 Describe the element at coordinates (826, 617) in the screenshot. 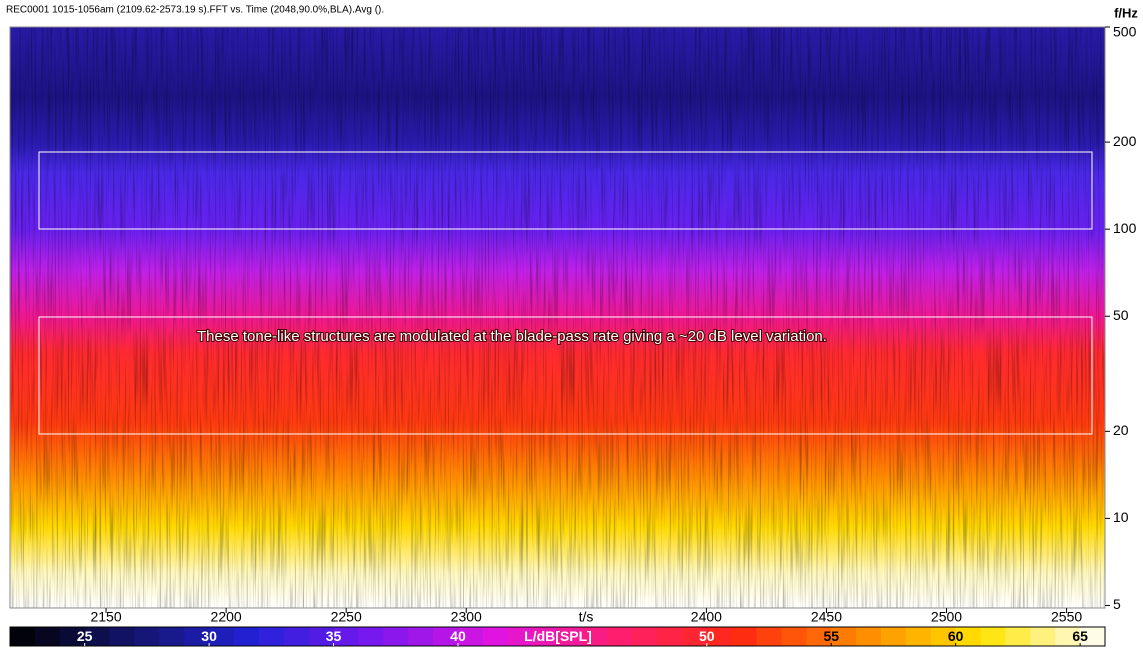

I see `x-tick-label: 2450` at that location.